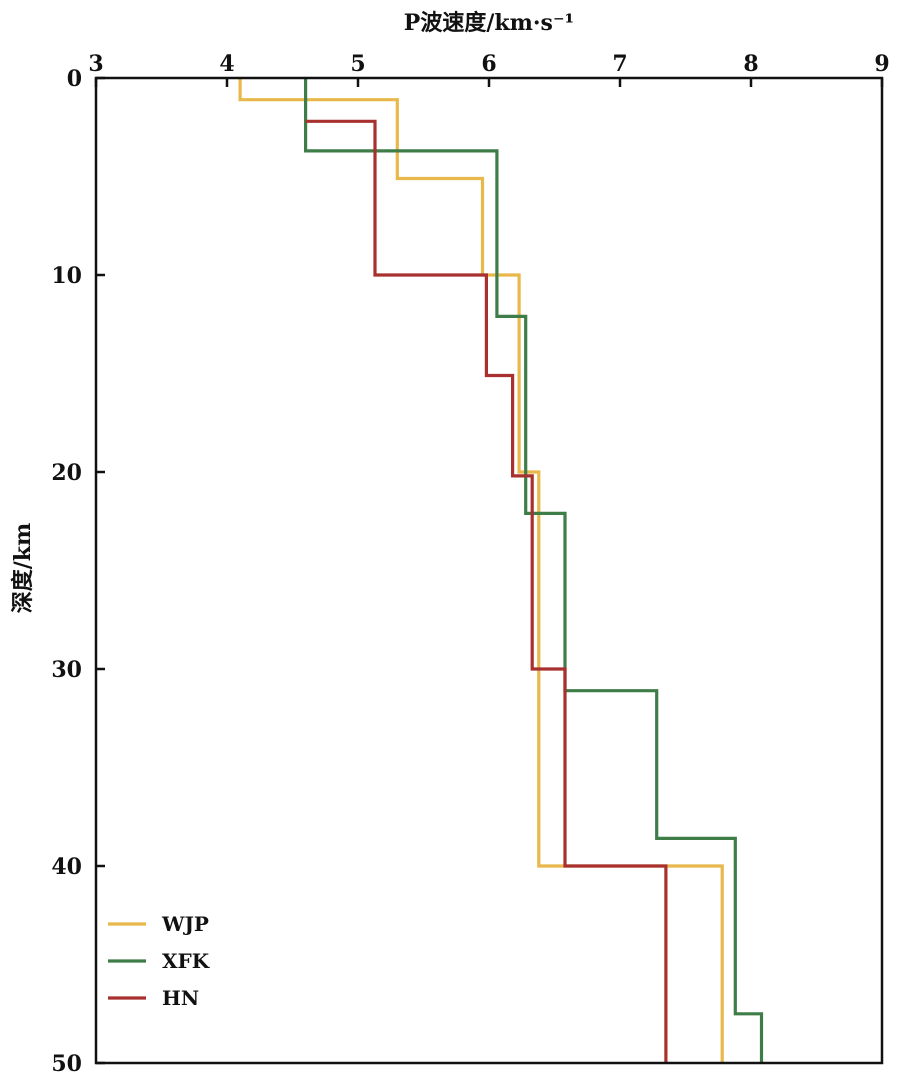  I want to click on x-tick-label: 8, so click(750, 64).